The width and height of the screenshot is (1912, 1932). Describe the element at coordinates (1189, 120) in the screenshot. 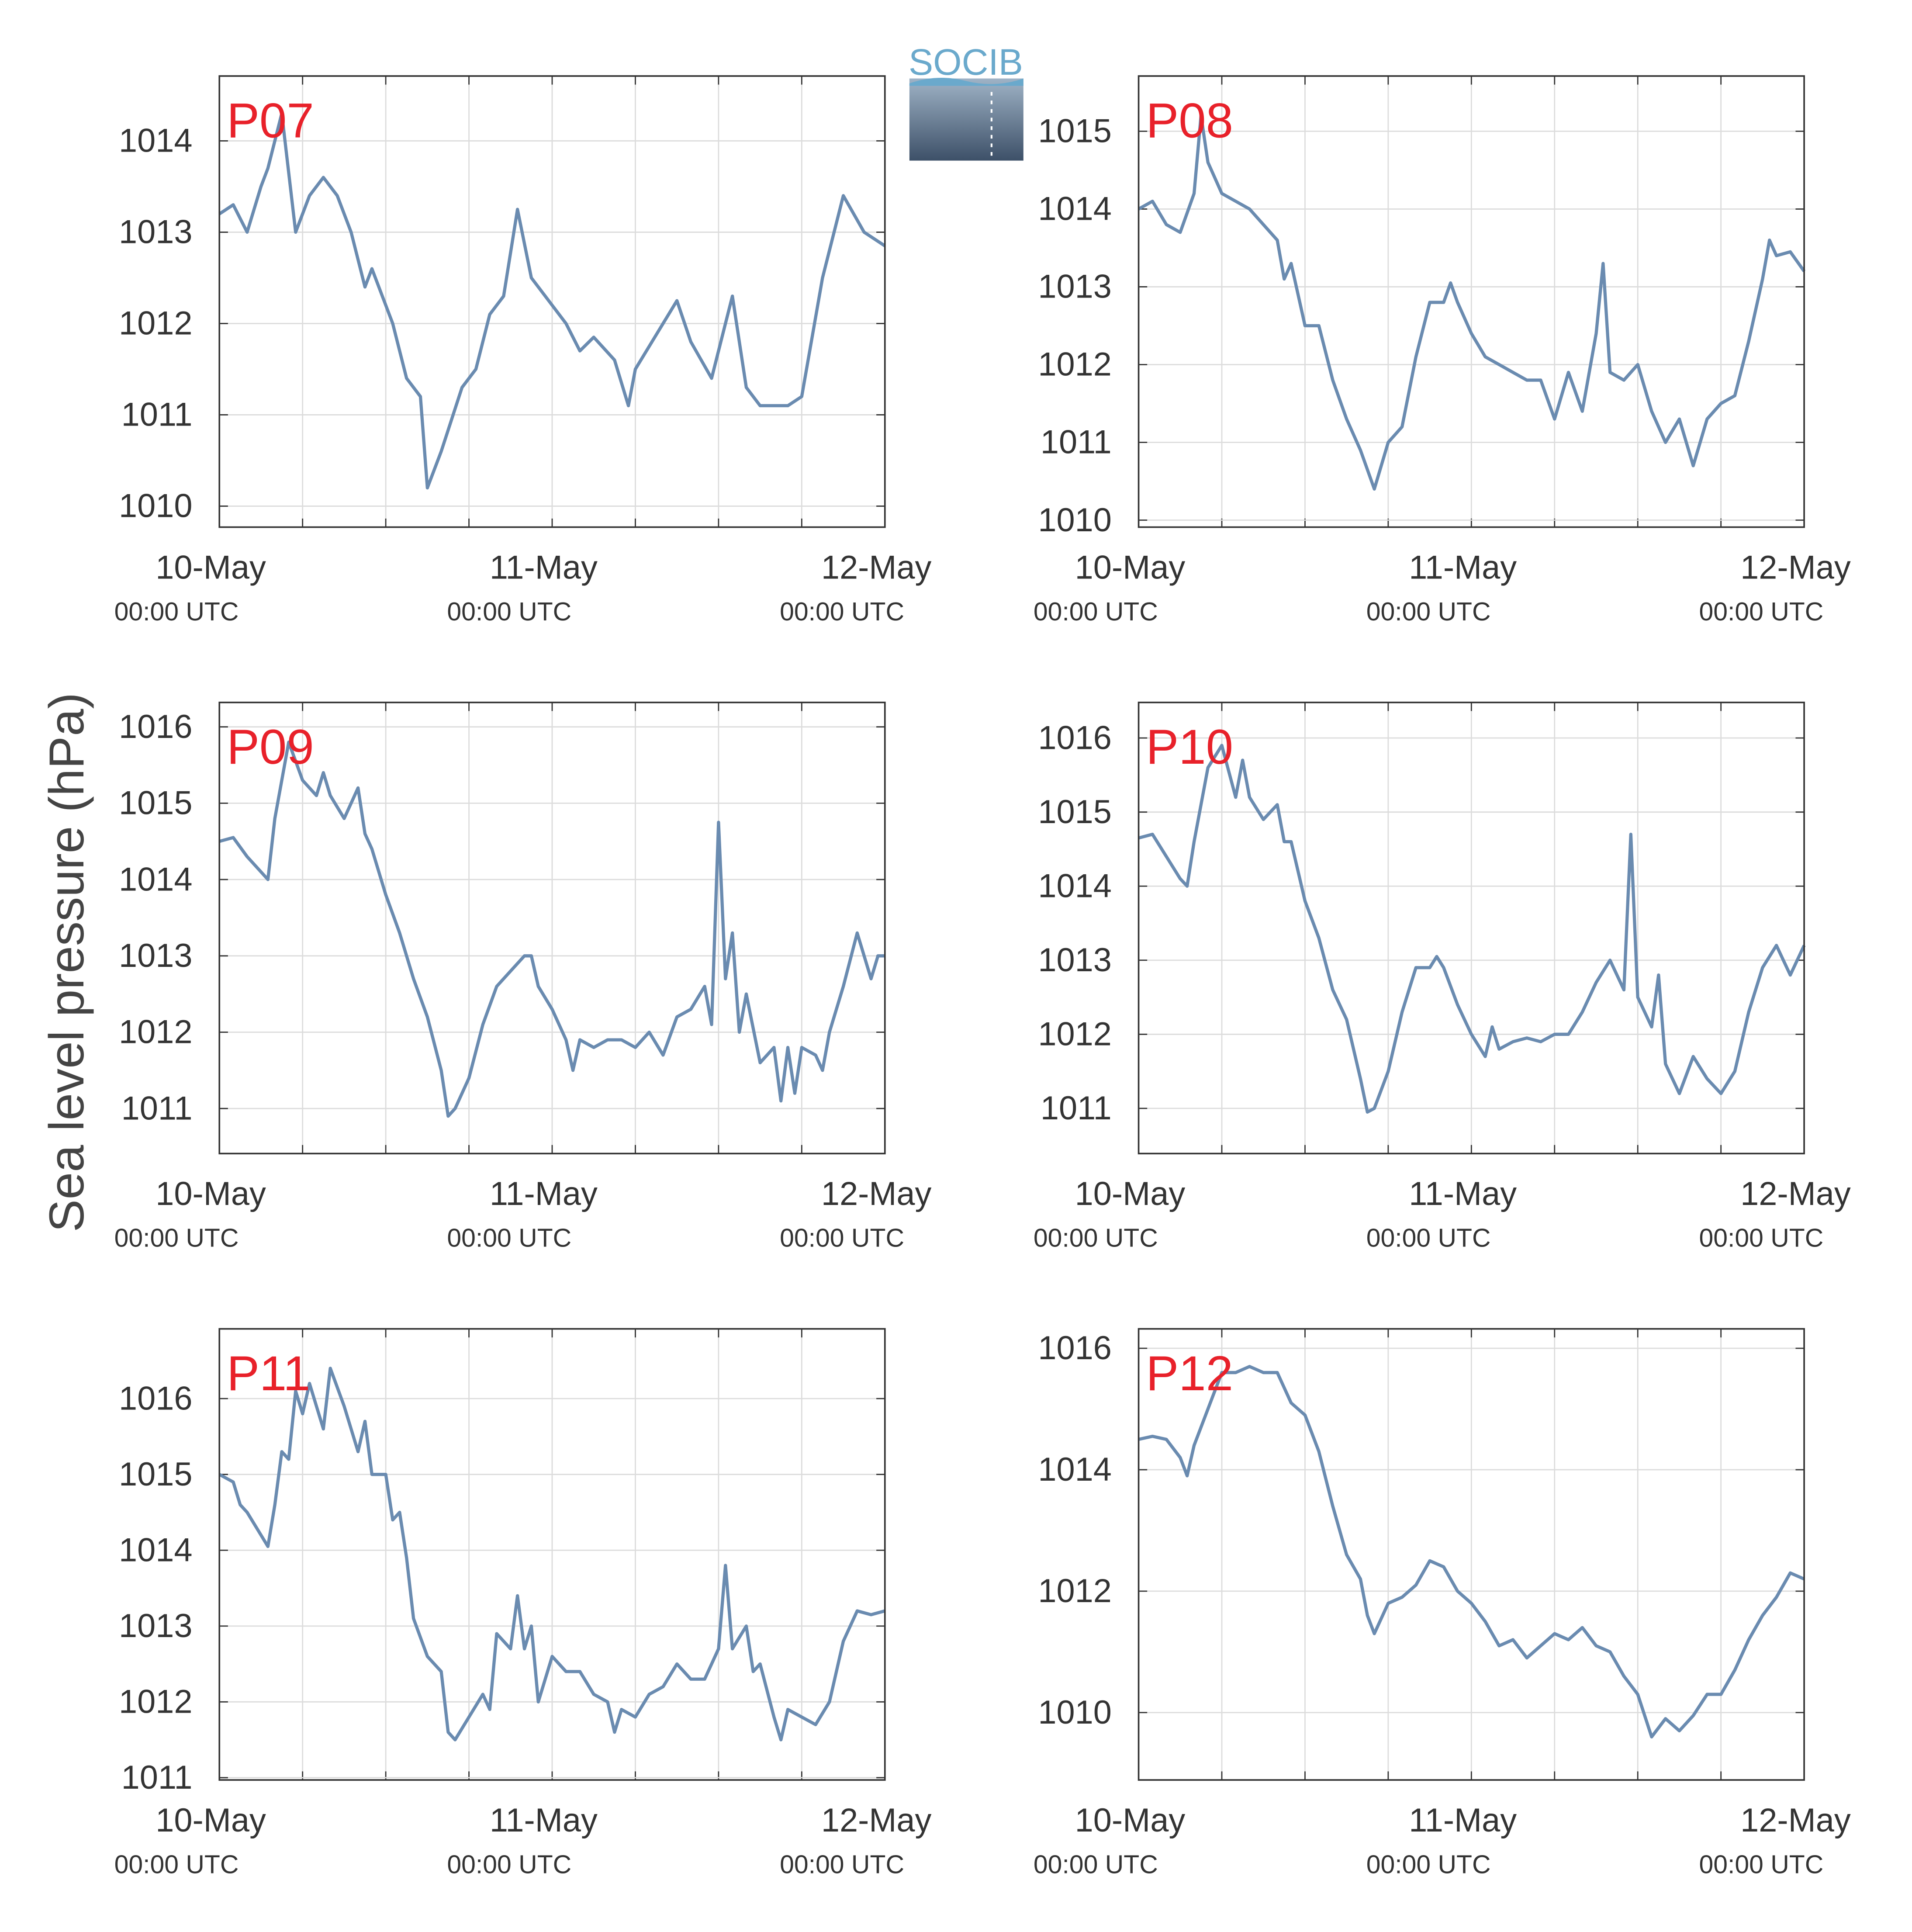

I see `station-label: P08` at that location.